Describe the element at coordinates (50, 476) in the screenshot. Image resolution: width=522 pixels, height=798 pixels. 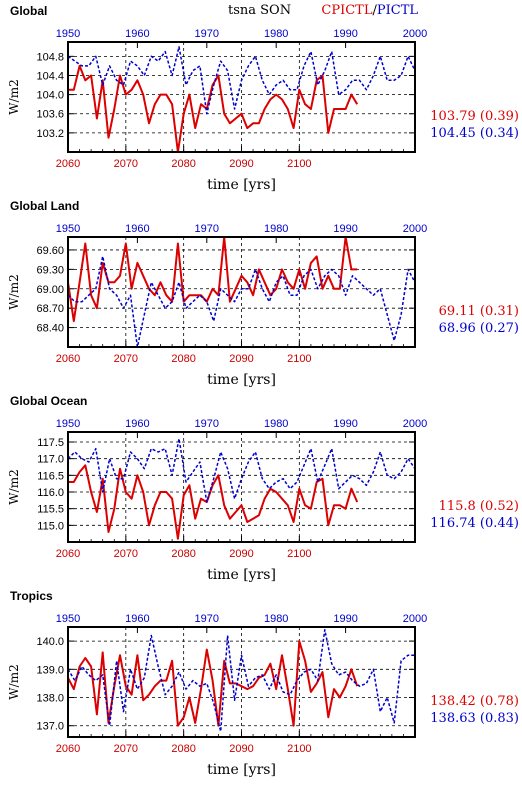
I see `y-tick-label: 116.5` at that location.